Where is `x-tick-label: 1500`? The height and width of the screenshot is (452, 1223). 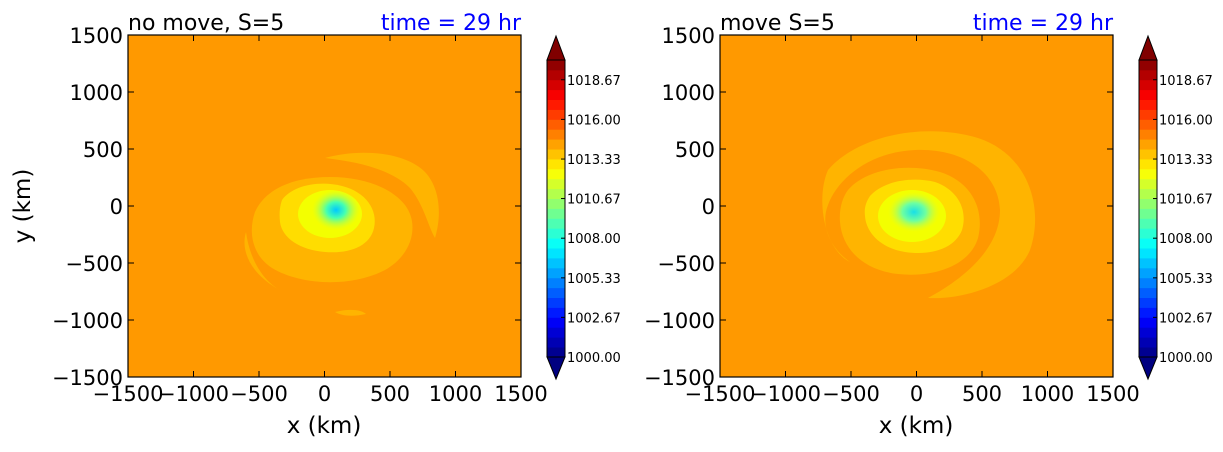 x-tick-label: 1500 is located at coordinates (1112, 394).